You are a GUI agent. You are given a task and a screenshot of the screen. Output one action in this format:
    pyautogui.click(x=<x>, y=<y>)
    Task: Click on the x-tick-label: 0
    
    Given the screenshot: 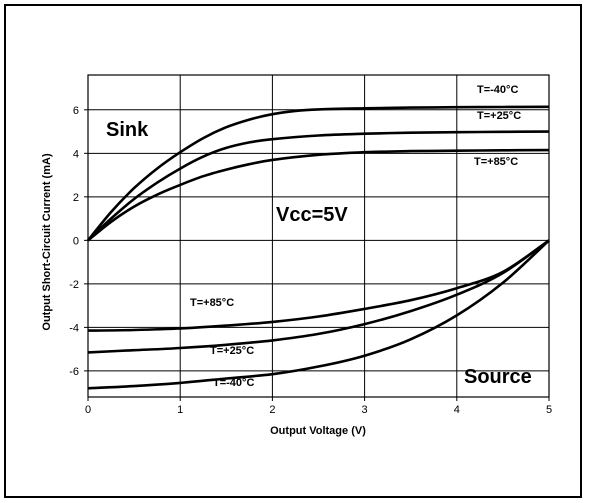 What is the action you would take?
    pyautogui.click(x=88, y=410)
    